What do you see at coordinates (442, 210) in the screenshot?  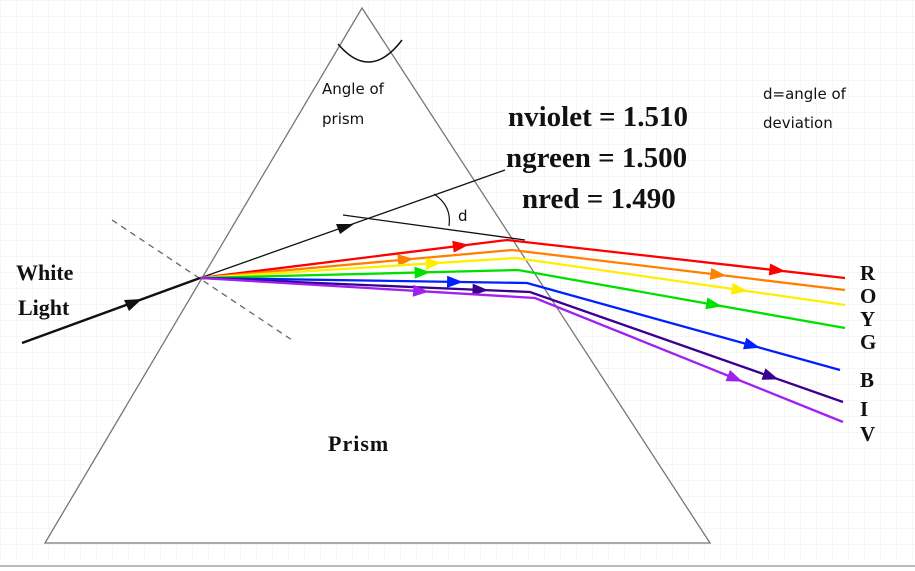 I see `deviation-angle-arc` at bounding box center [442, 210].